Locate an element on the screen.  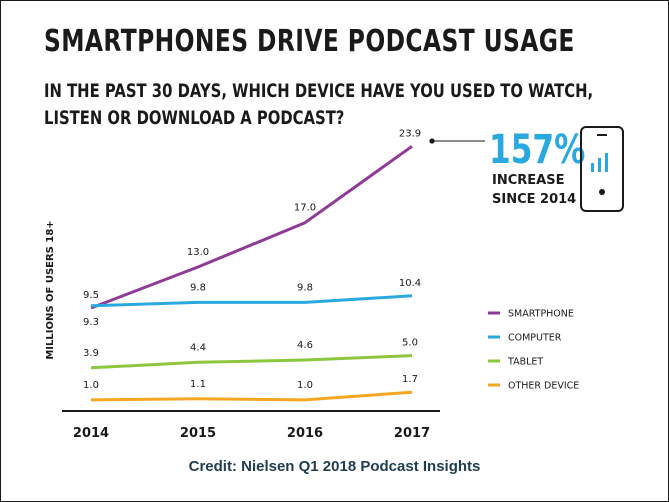
smartphone-bar-chart-icon is located at coordinates (602, 169).